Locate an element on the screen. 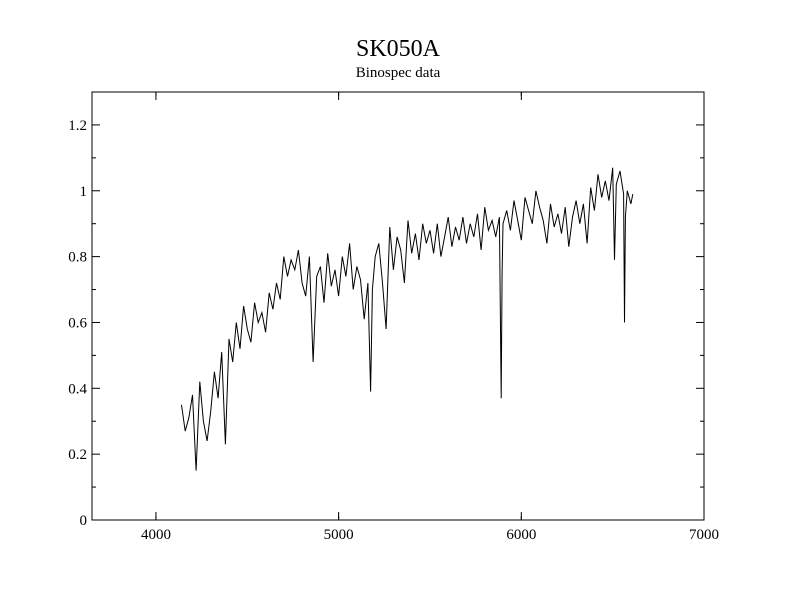 This screenshot has height=612, width=792. chart-title: SK050A is located at coordinates (398, 49).